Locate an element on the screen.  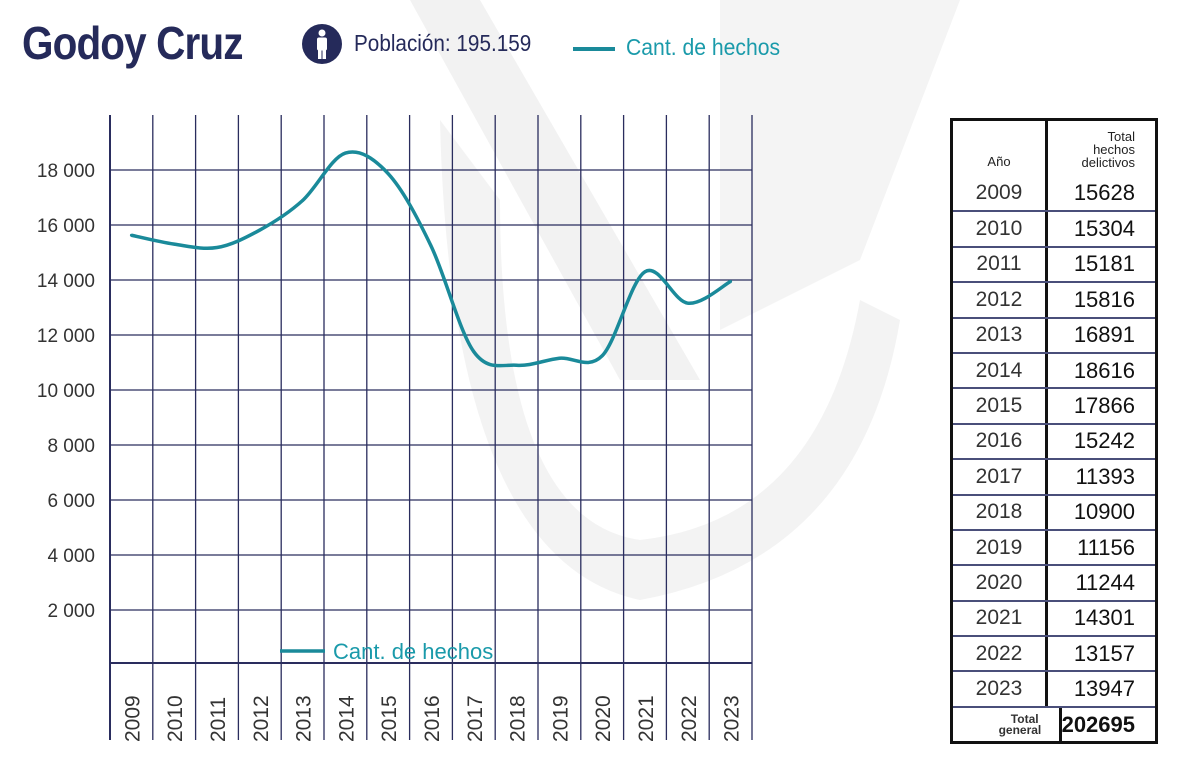
y-tick-label: 4 000 is located at coordinates (71, 556).